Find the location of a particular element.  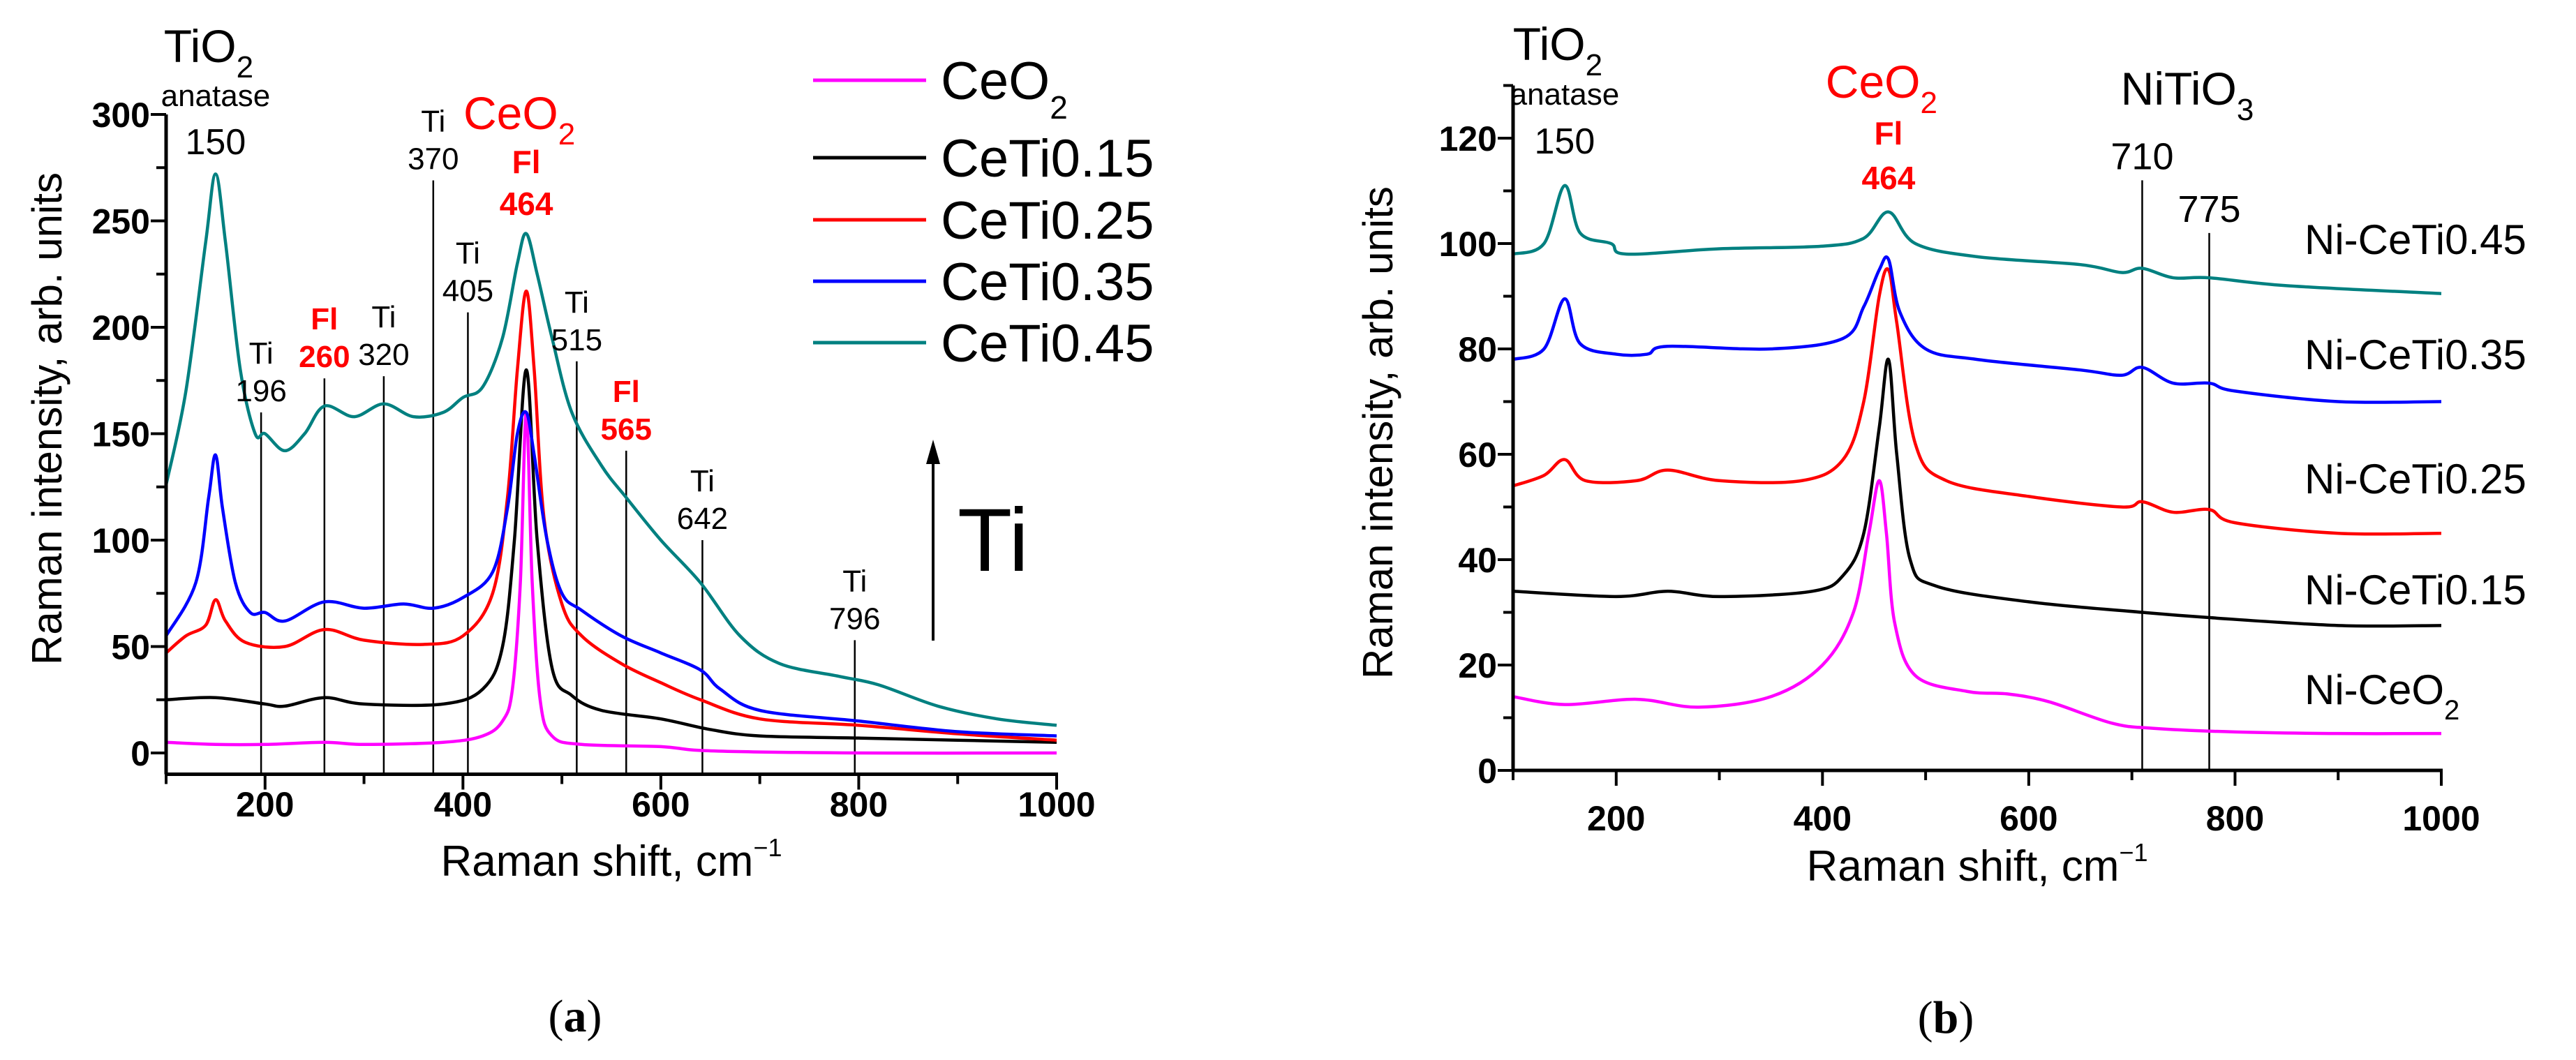

compound-label-main: NiTiO is located at coordinates (2179, 88).